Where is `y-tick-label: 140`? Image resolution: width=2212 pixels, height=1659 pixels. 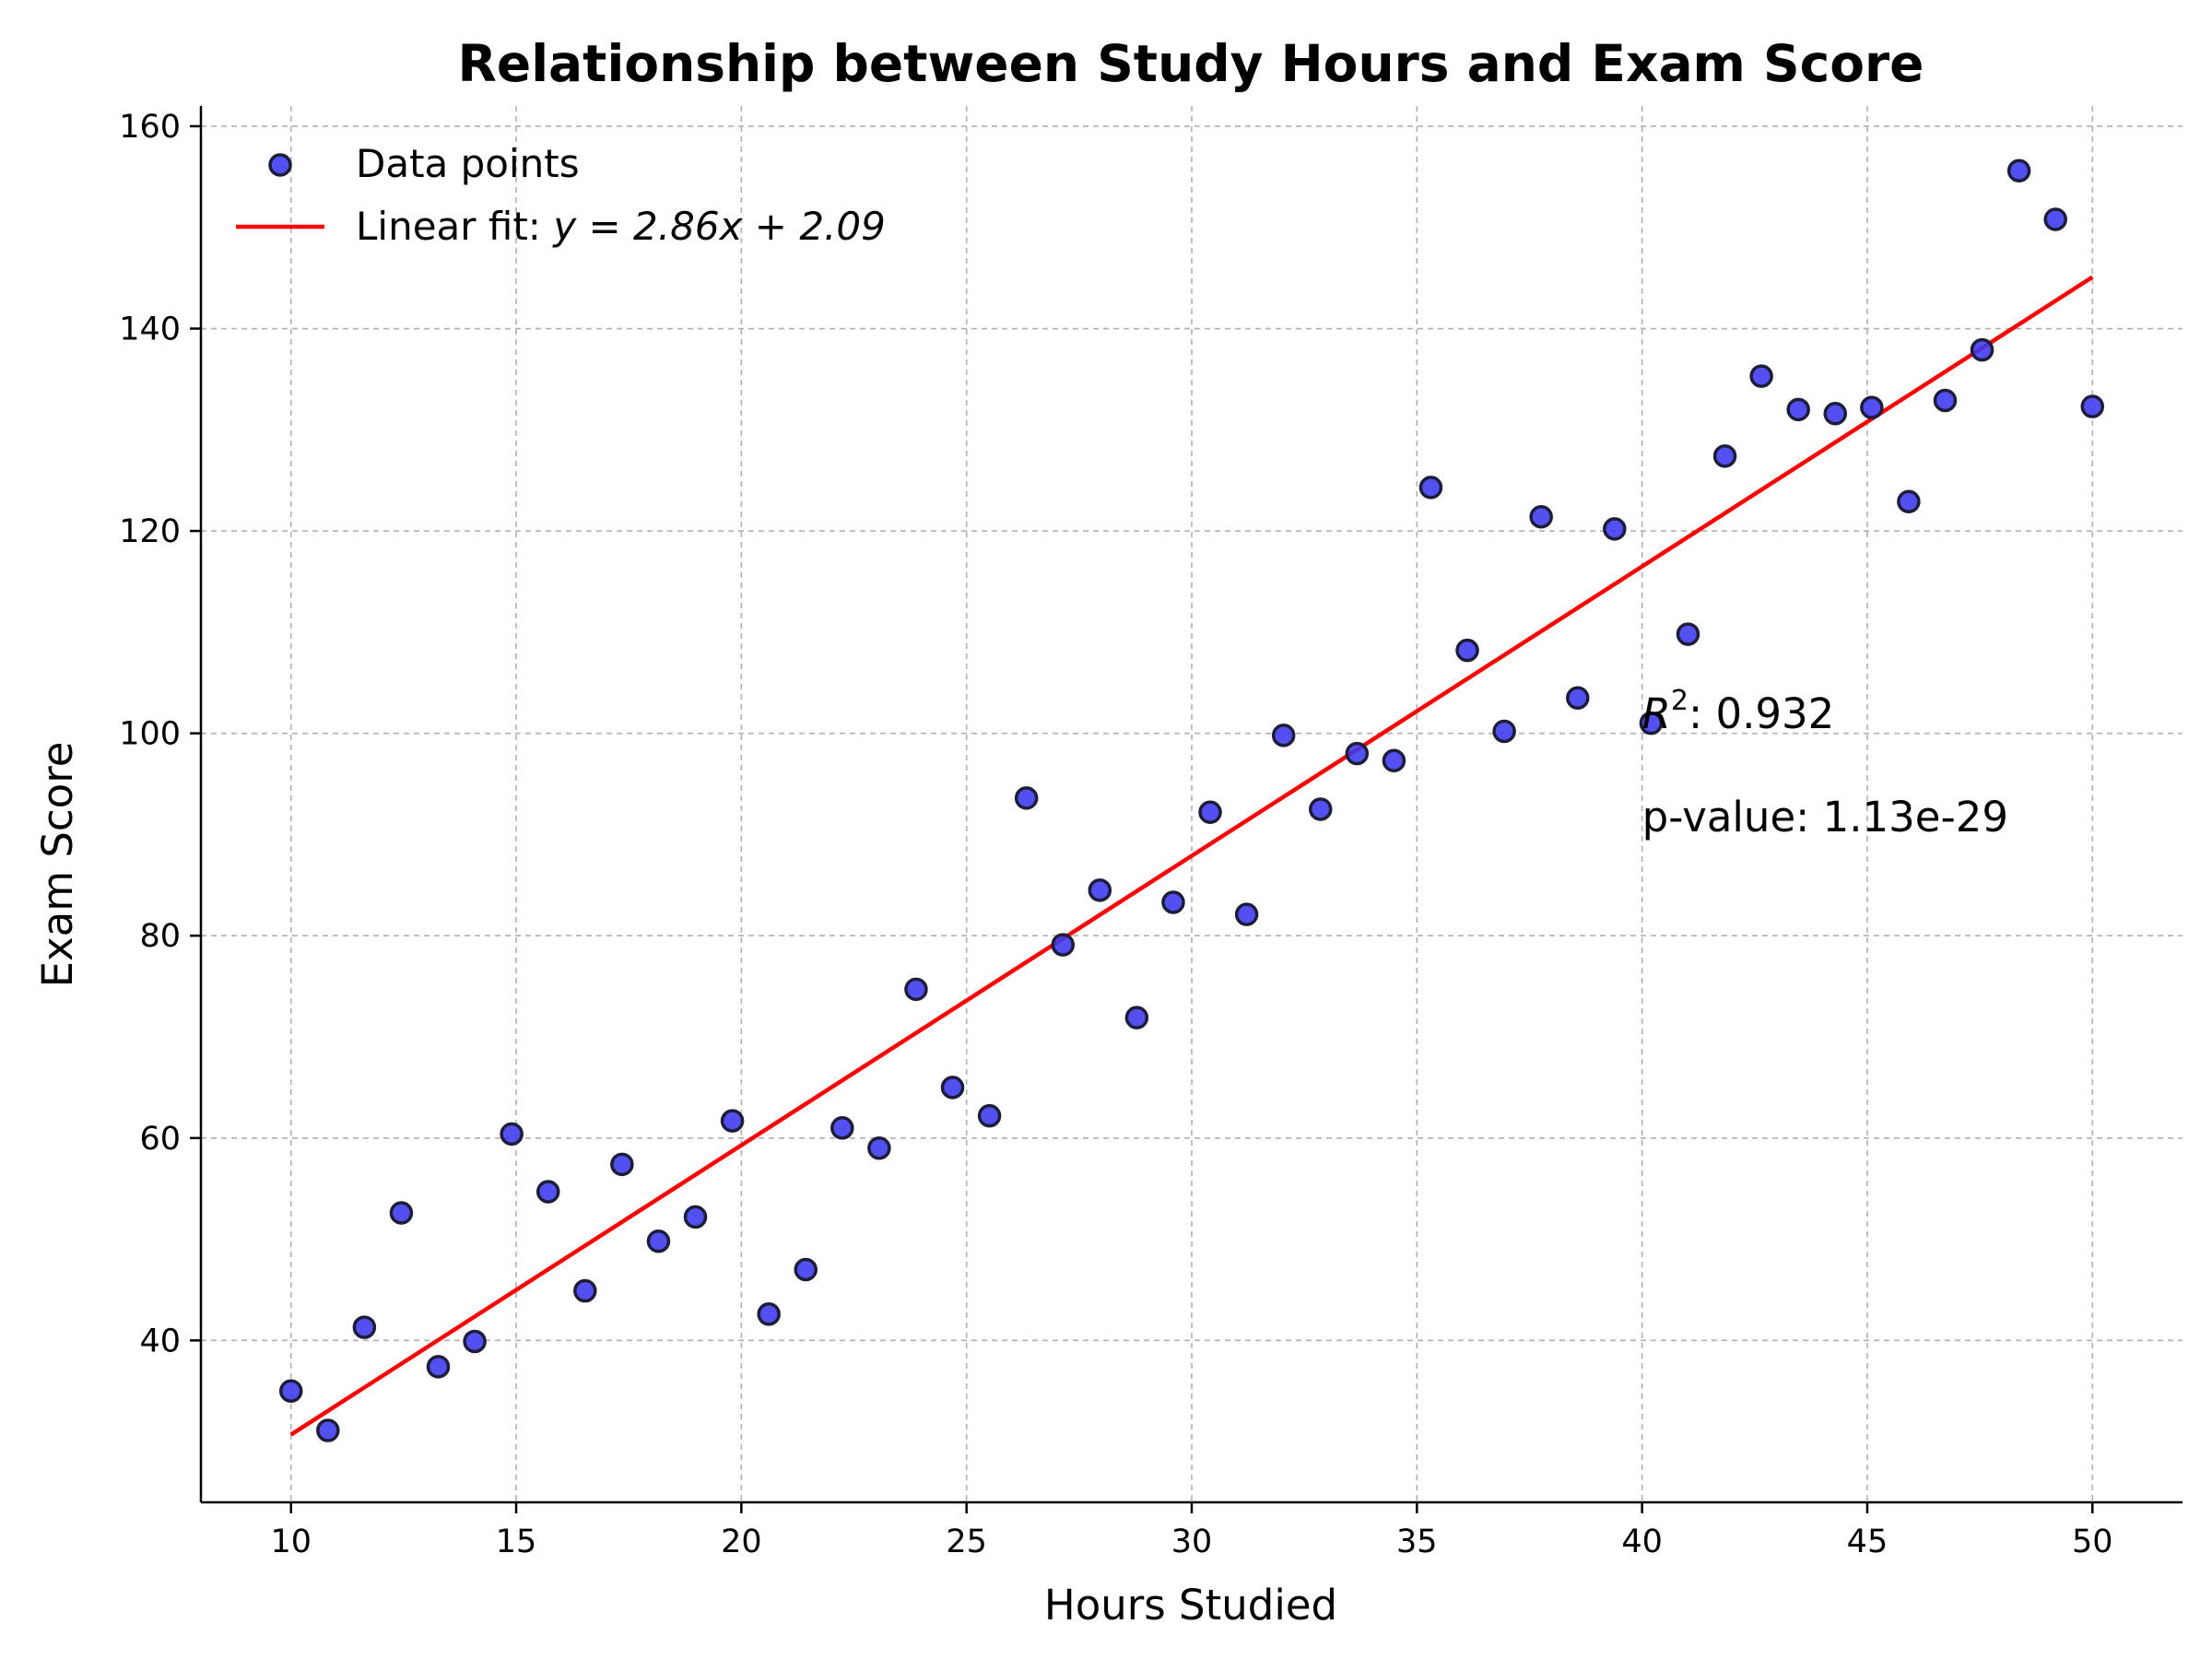 y-tick-label: 140 is located at coordinates (150, 330).